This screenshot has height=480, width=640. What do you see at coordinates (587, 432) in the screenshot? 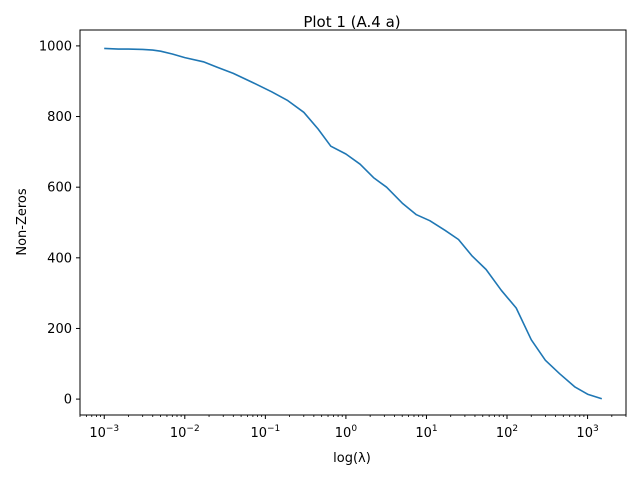
I see `x-tick-label: 10³` at bounding box center [587, 432].